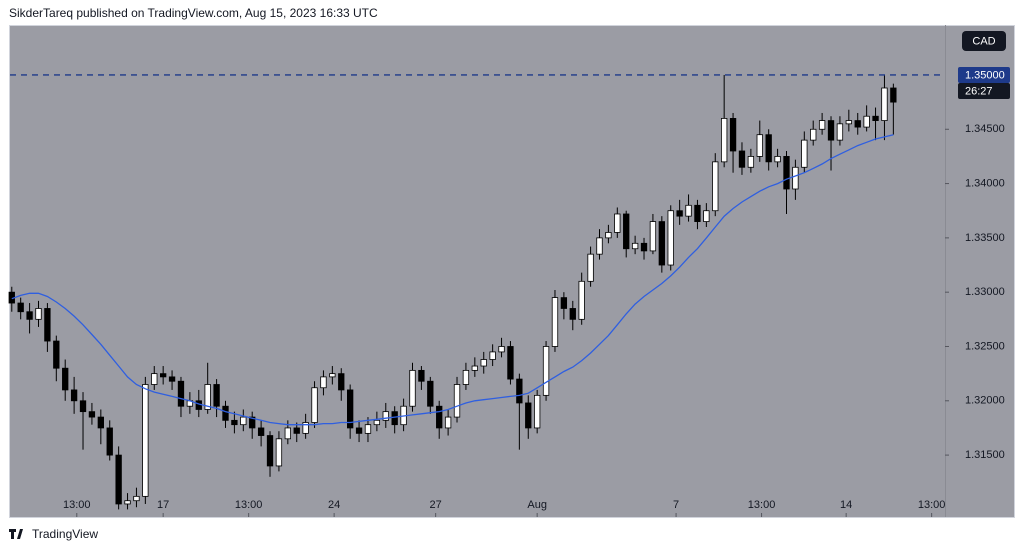 The width and height of the screenshot is (1024, 551). Describe the element at coordinates (985, 455) in the screenshot. I see `y-tick-label: 1.31500` at that location.